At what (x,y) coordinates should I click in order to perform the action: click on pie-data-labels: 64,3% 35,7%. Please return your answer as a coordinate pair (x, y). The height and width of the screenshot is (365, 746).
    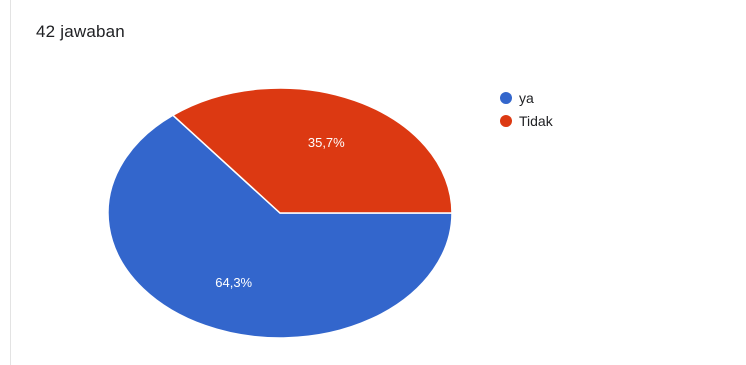
    Looking at the image, I should click on (280, 212).